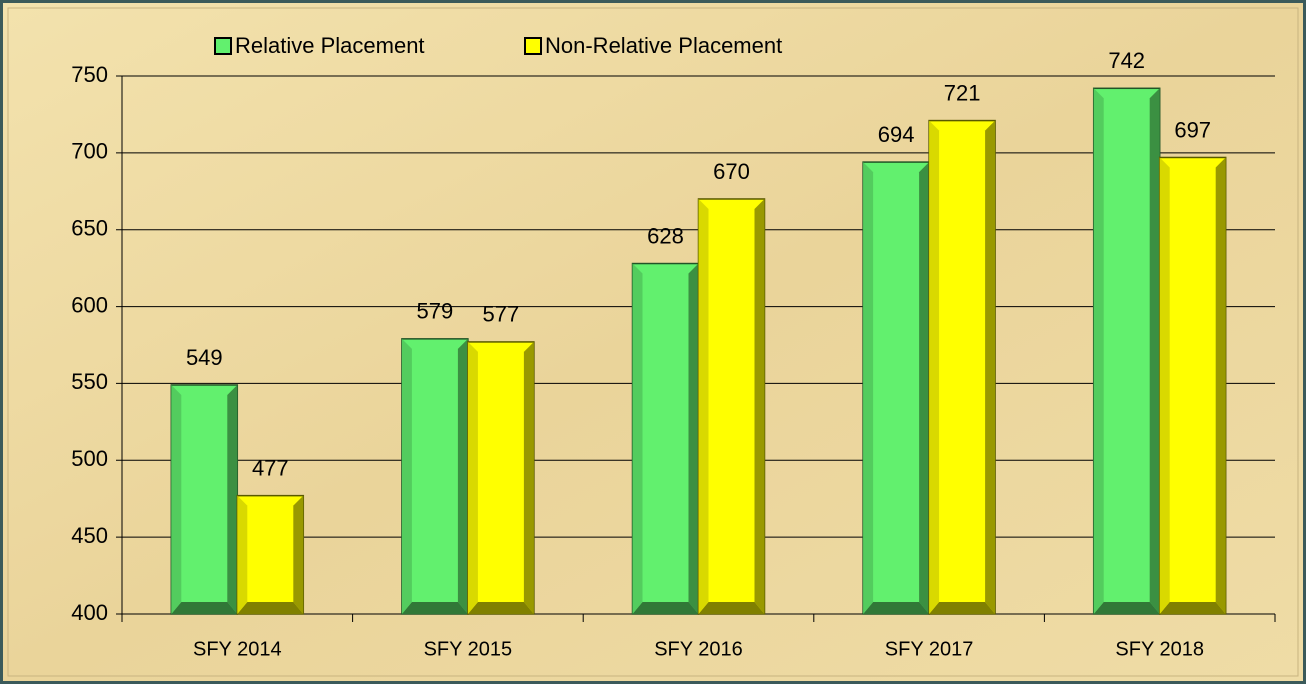  What do you see at coordinates (89, 381) in the screenshot?
I see `y-tick-label: 550` at bounding box center [89, 381].